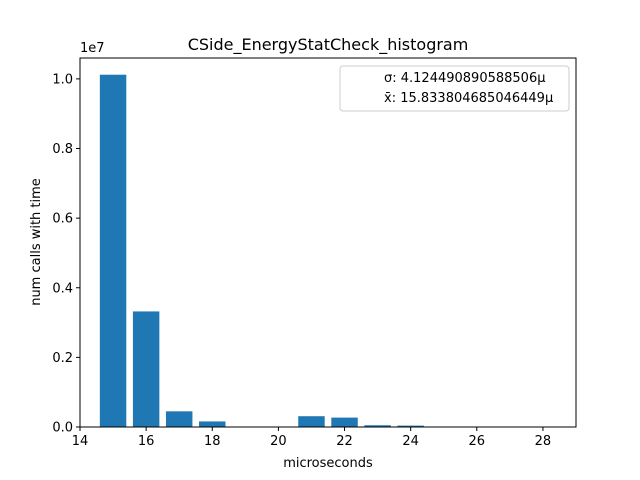  Describe the element at coordinates (468, 98) in the screenshot. I see `legend-entry-mean: x̄: 15.833804685046449µ` at that location.